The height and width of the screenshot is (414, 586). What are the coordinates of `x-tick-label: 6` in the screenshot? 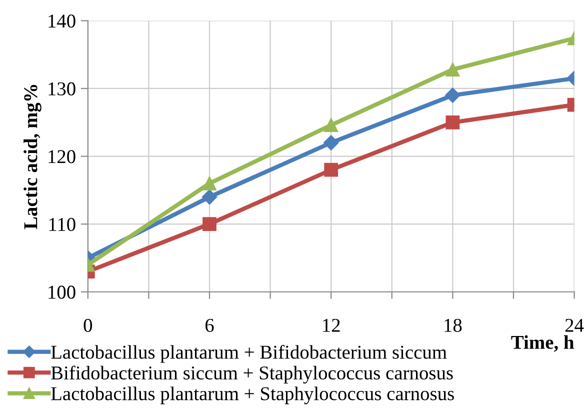 It's located at (209, 325).